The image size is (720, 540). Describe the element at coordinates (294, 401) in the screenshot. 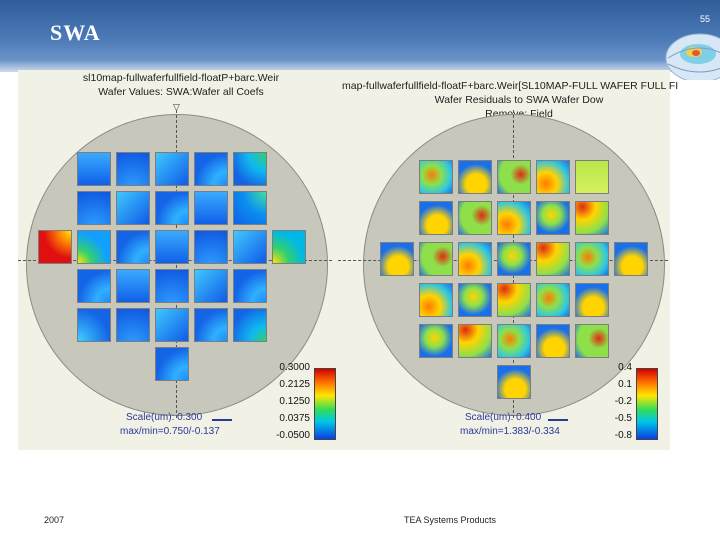

I see `colorbar-tick-label: 0.1250` at that location.